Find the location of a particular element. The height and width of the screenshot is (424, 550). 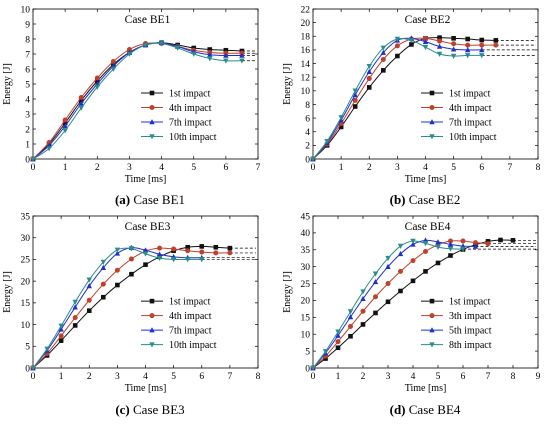

y-tick-label: 4 is located at coordinates (307, 133).